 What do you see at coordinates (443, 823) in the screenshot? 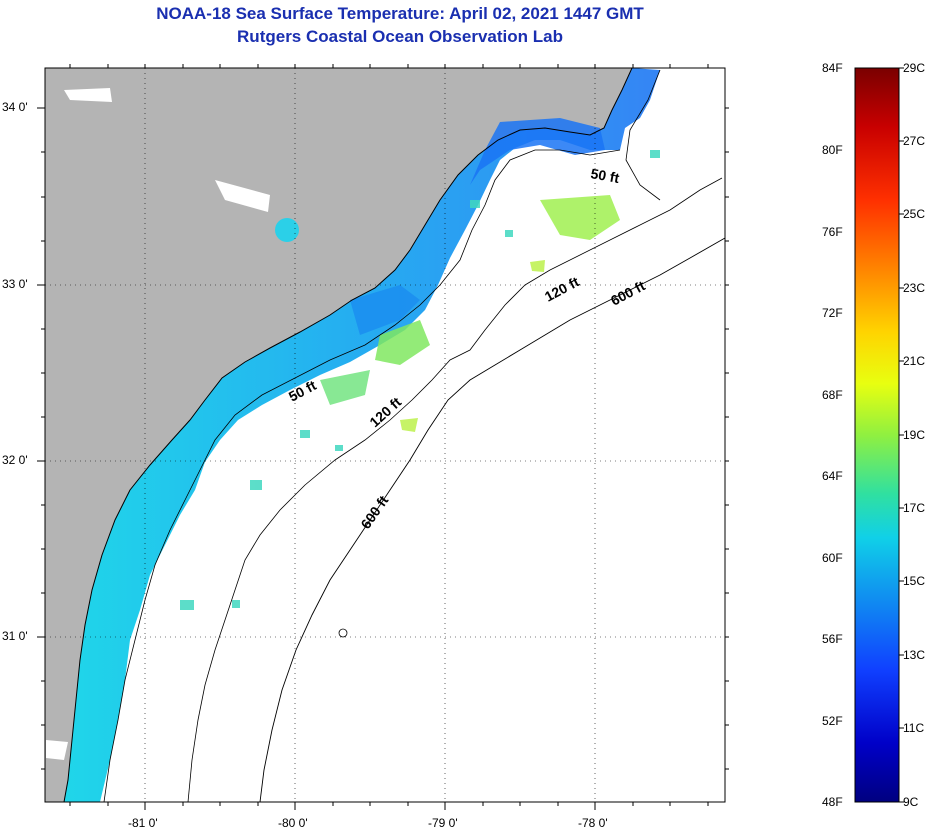
I see `lon-label-79: -79 0'` at bounding box center [443, 823].